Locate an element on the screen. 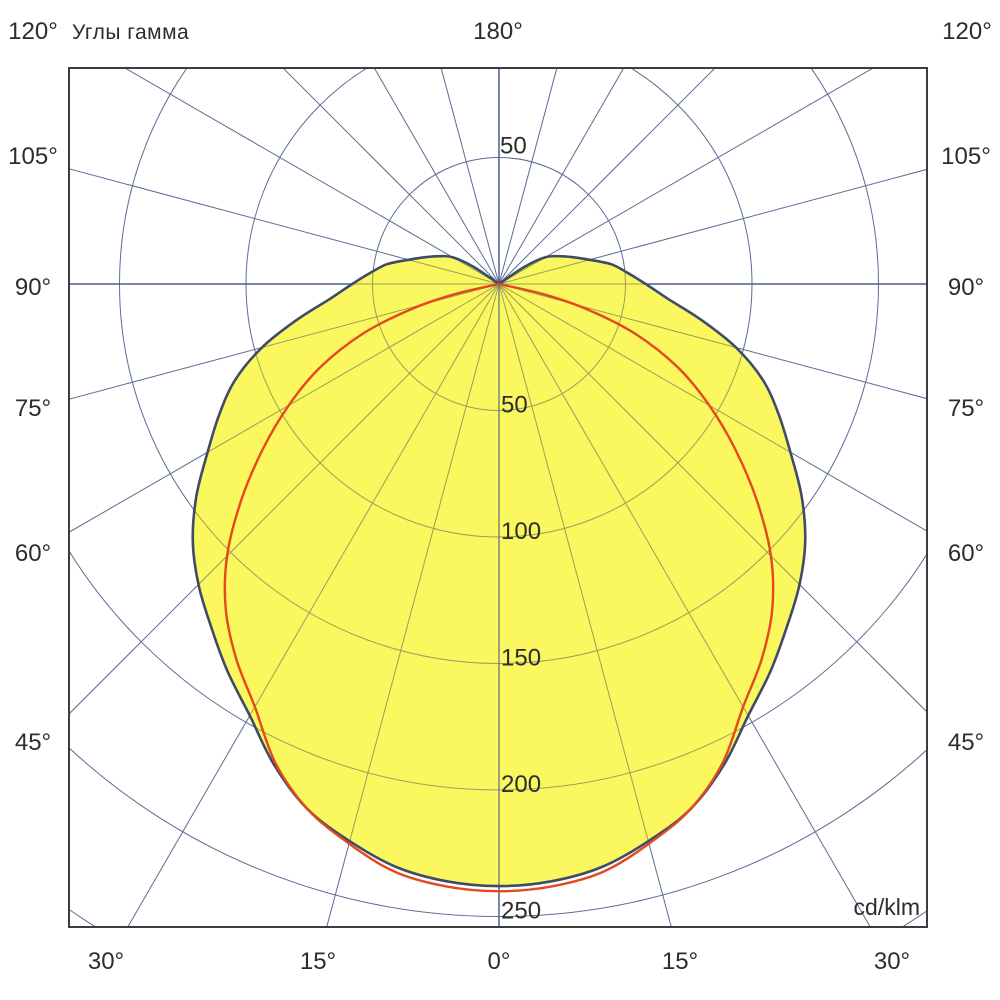 This screenshot has width=1000, height=1000. angle-label-bottom-1-15: 15° is located at coordinates (318, 961).